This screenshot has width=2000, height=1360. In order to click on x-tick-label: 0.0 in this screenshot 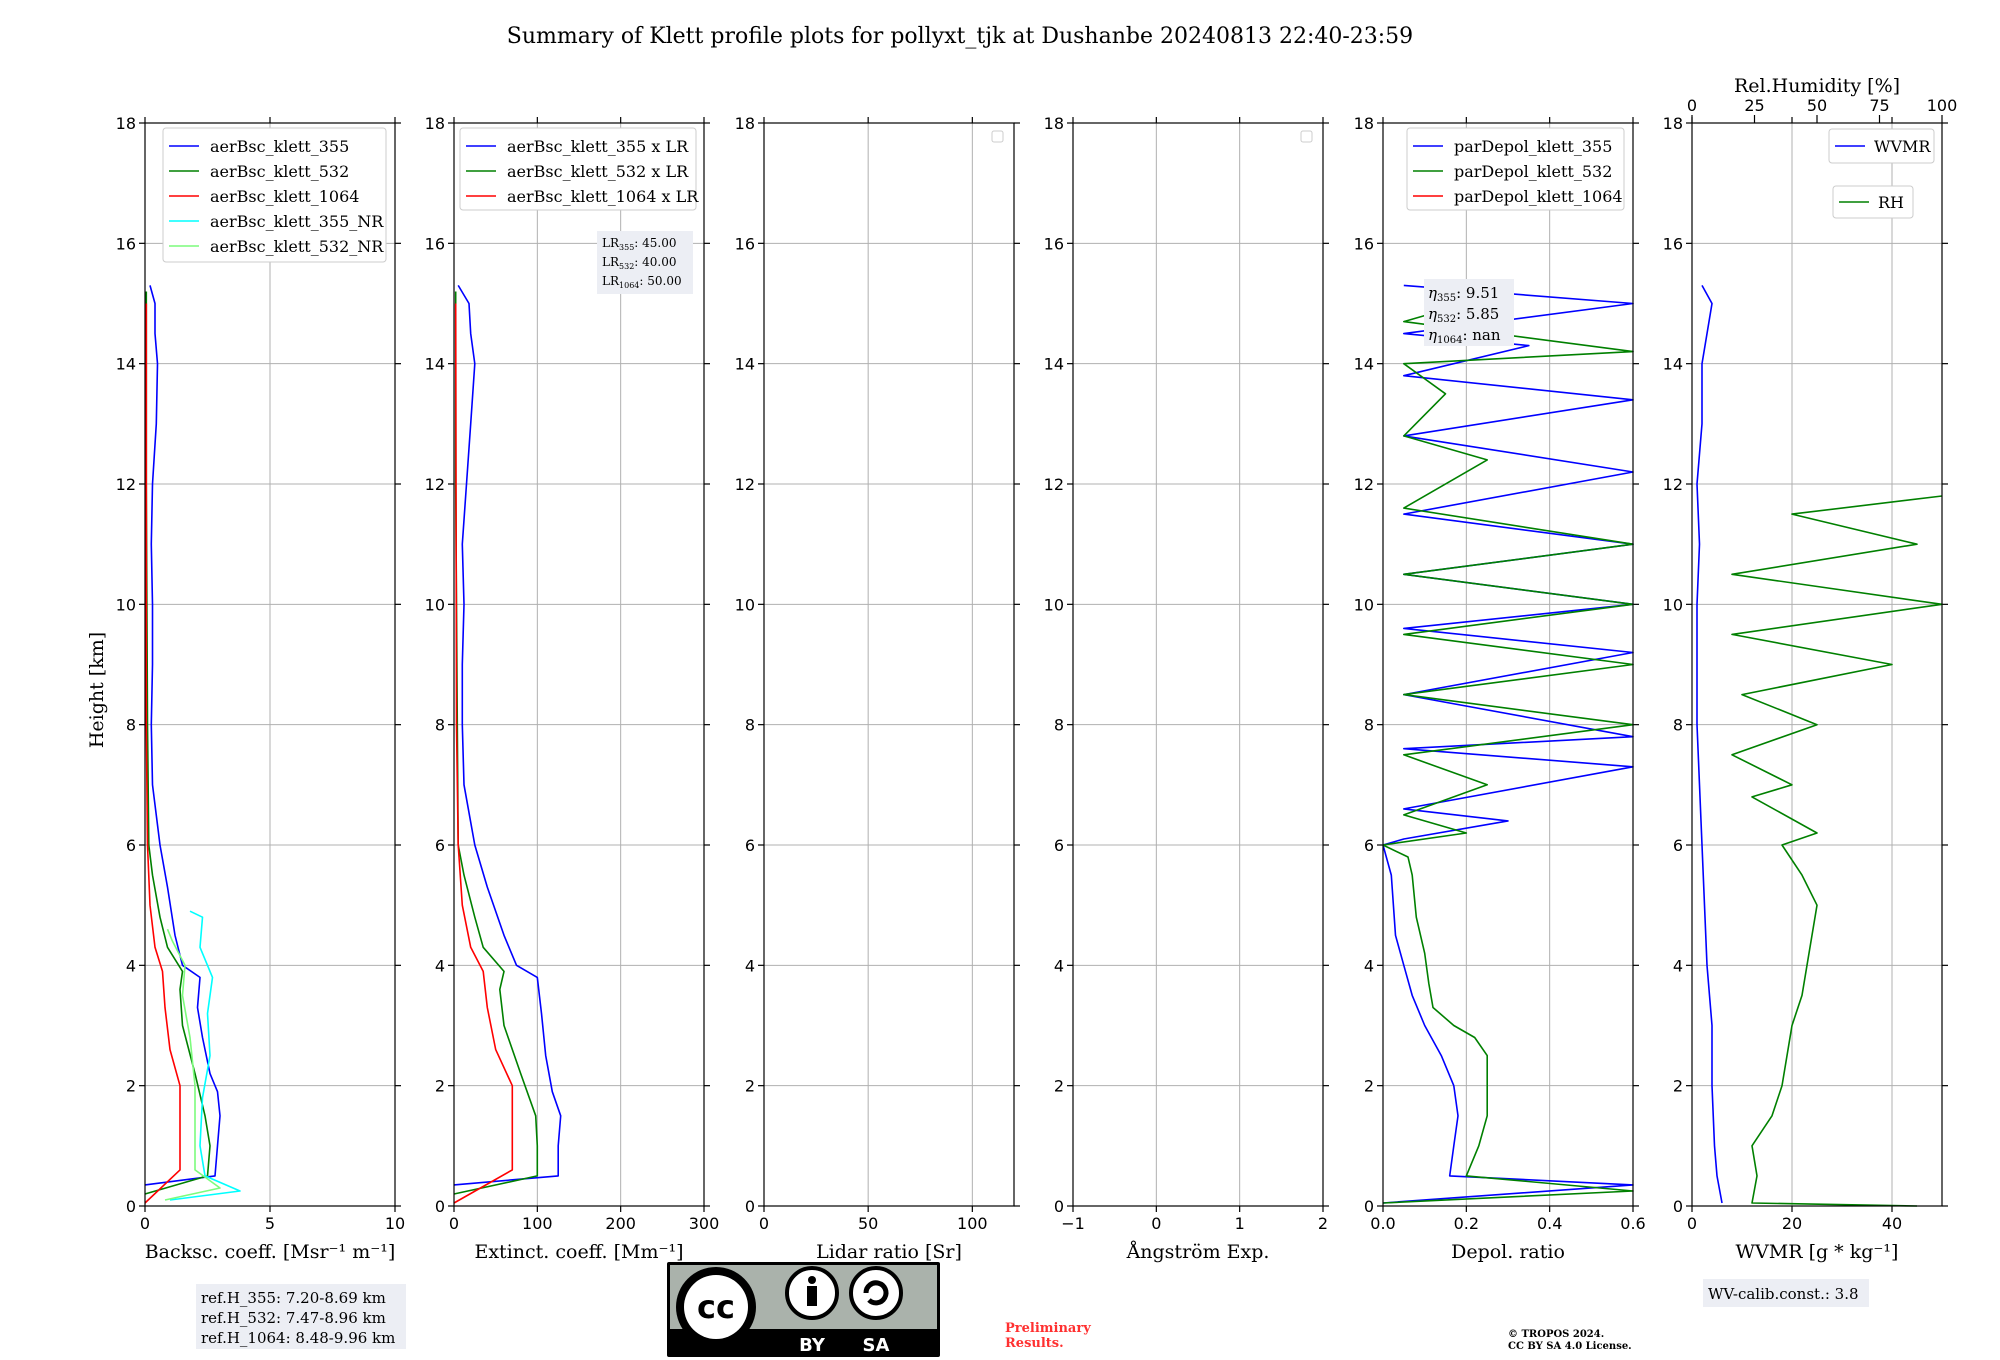, I will do `click(1382, 1223)`.